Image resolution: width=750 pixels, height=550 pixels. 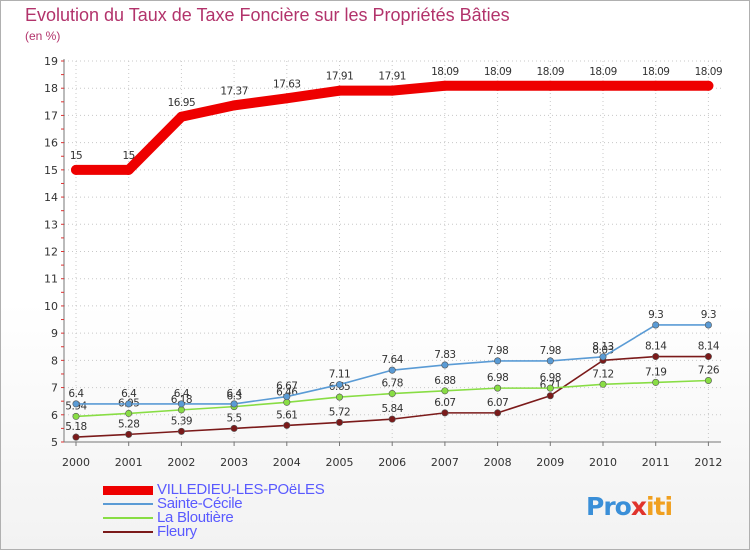 I want to click on legend-label: VILLEDIEU-LES-POëLES, so click(x=241, y=489).